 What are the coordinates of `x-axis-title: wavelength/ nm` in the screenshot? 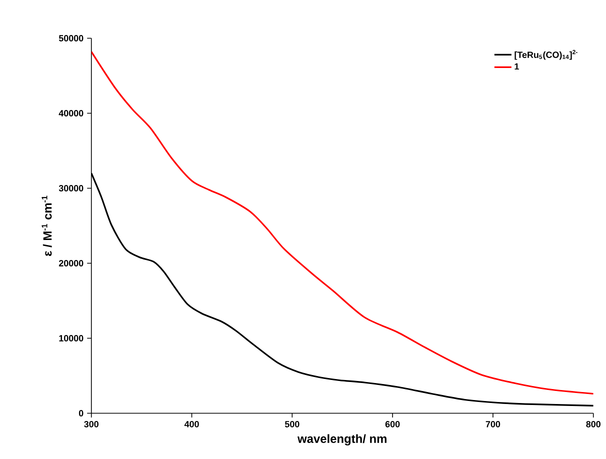 It's located at (341, 440).